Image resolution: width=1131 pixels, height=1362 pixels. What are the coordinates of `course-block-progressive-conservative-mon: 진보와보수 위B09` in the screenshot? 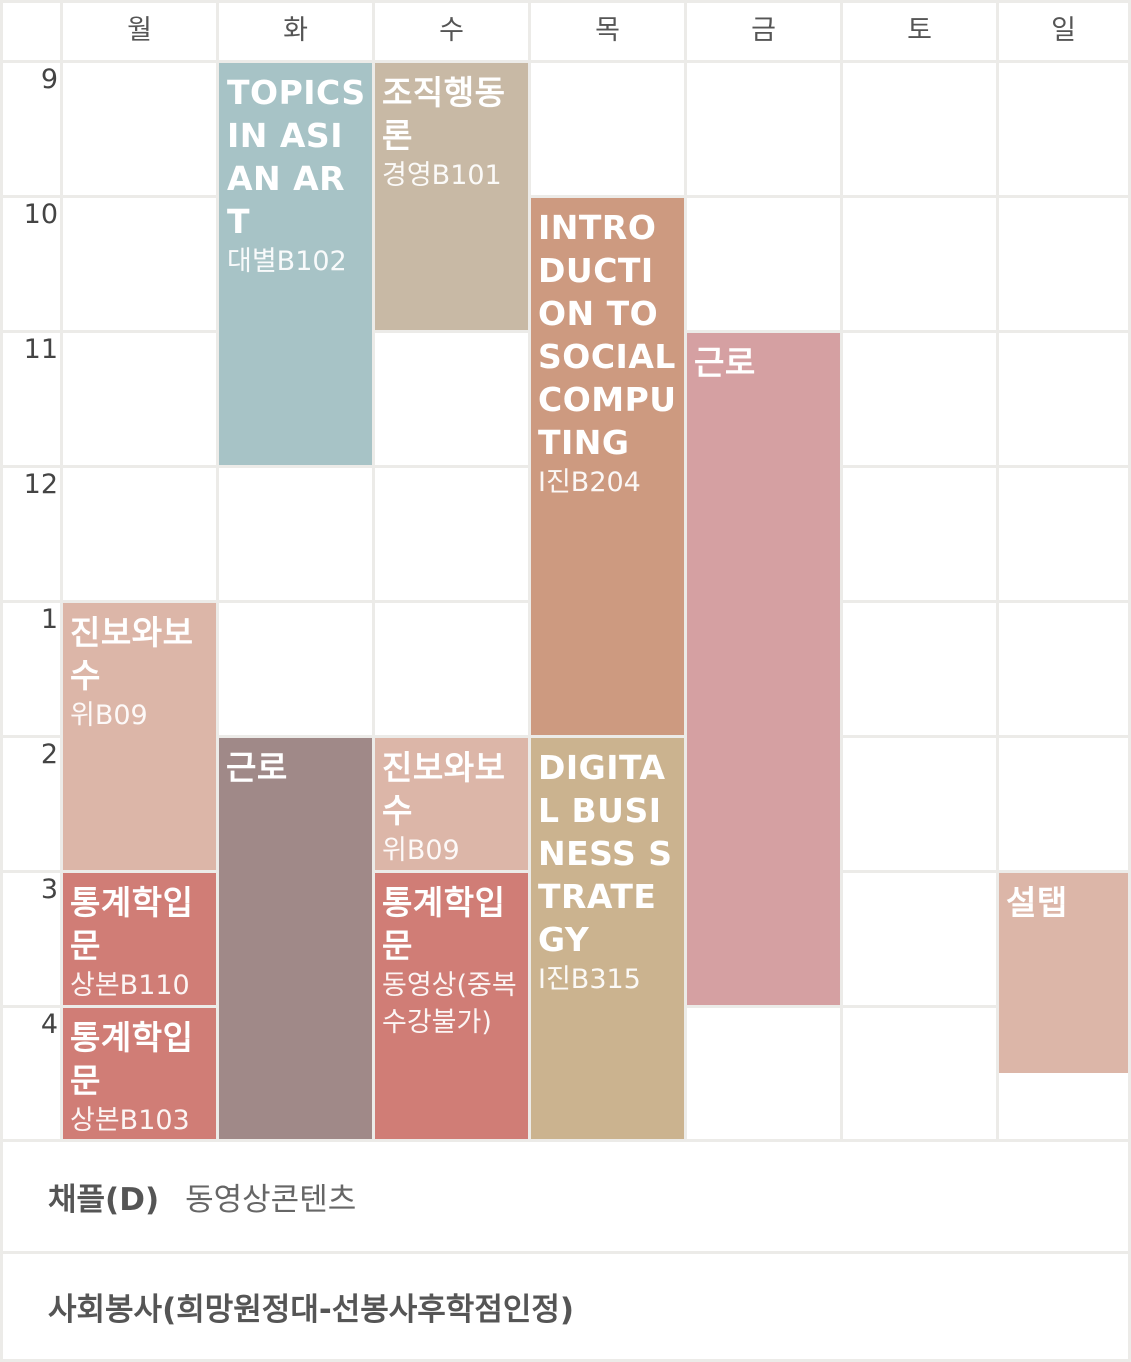 It's located at (139, 736).